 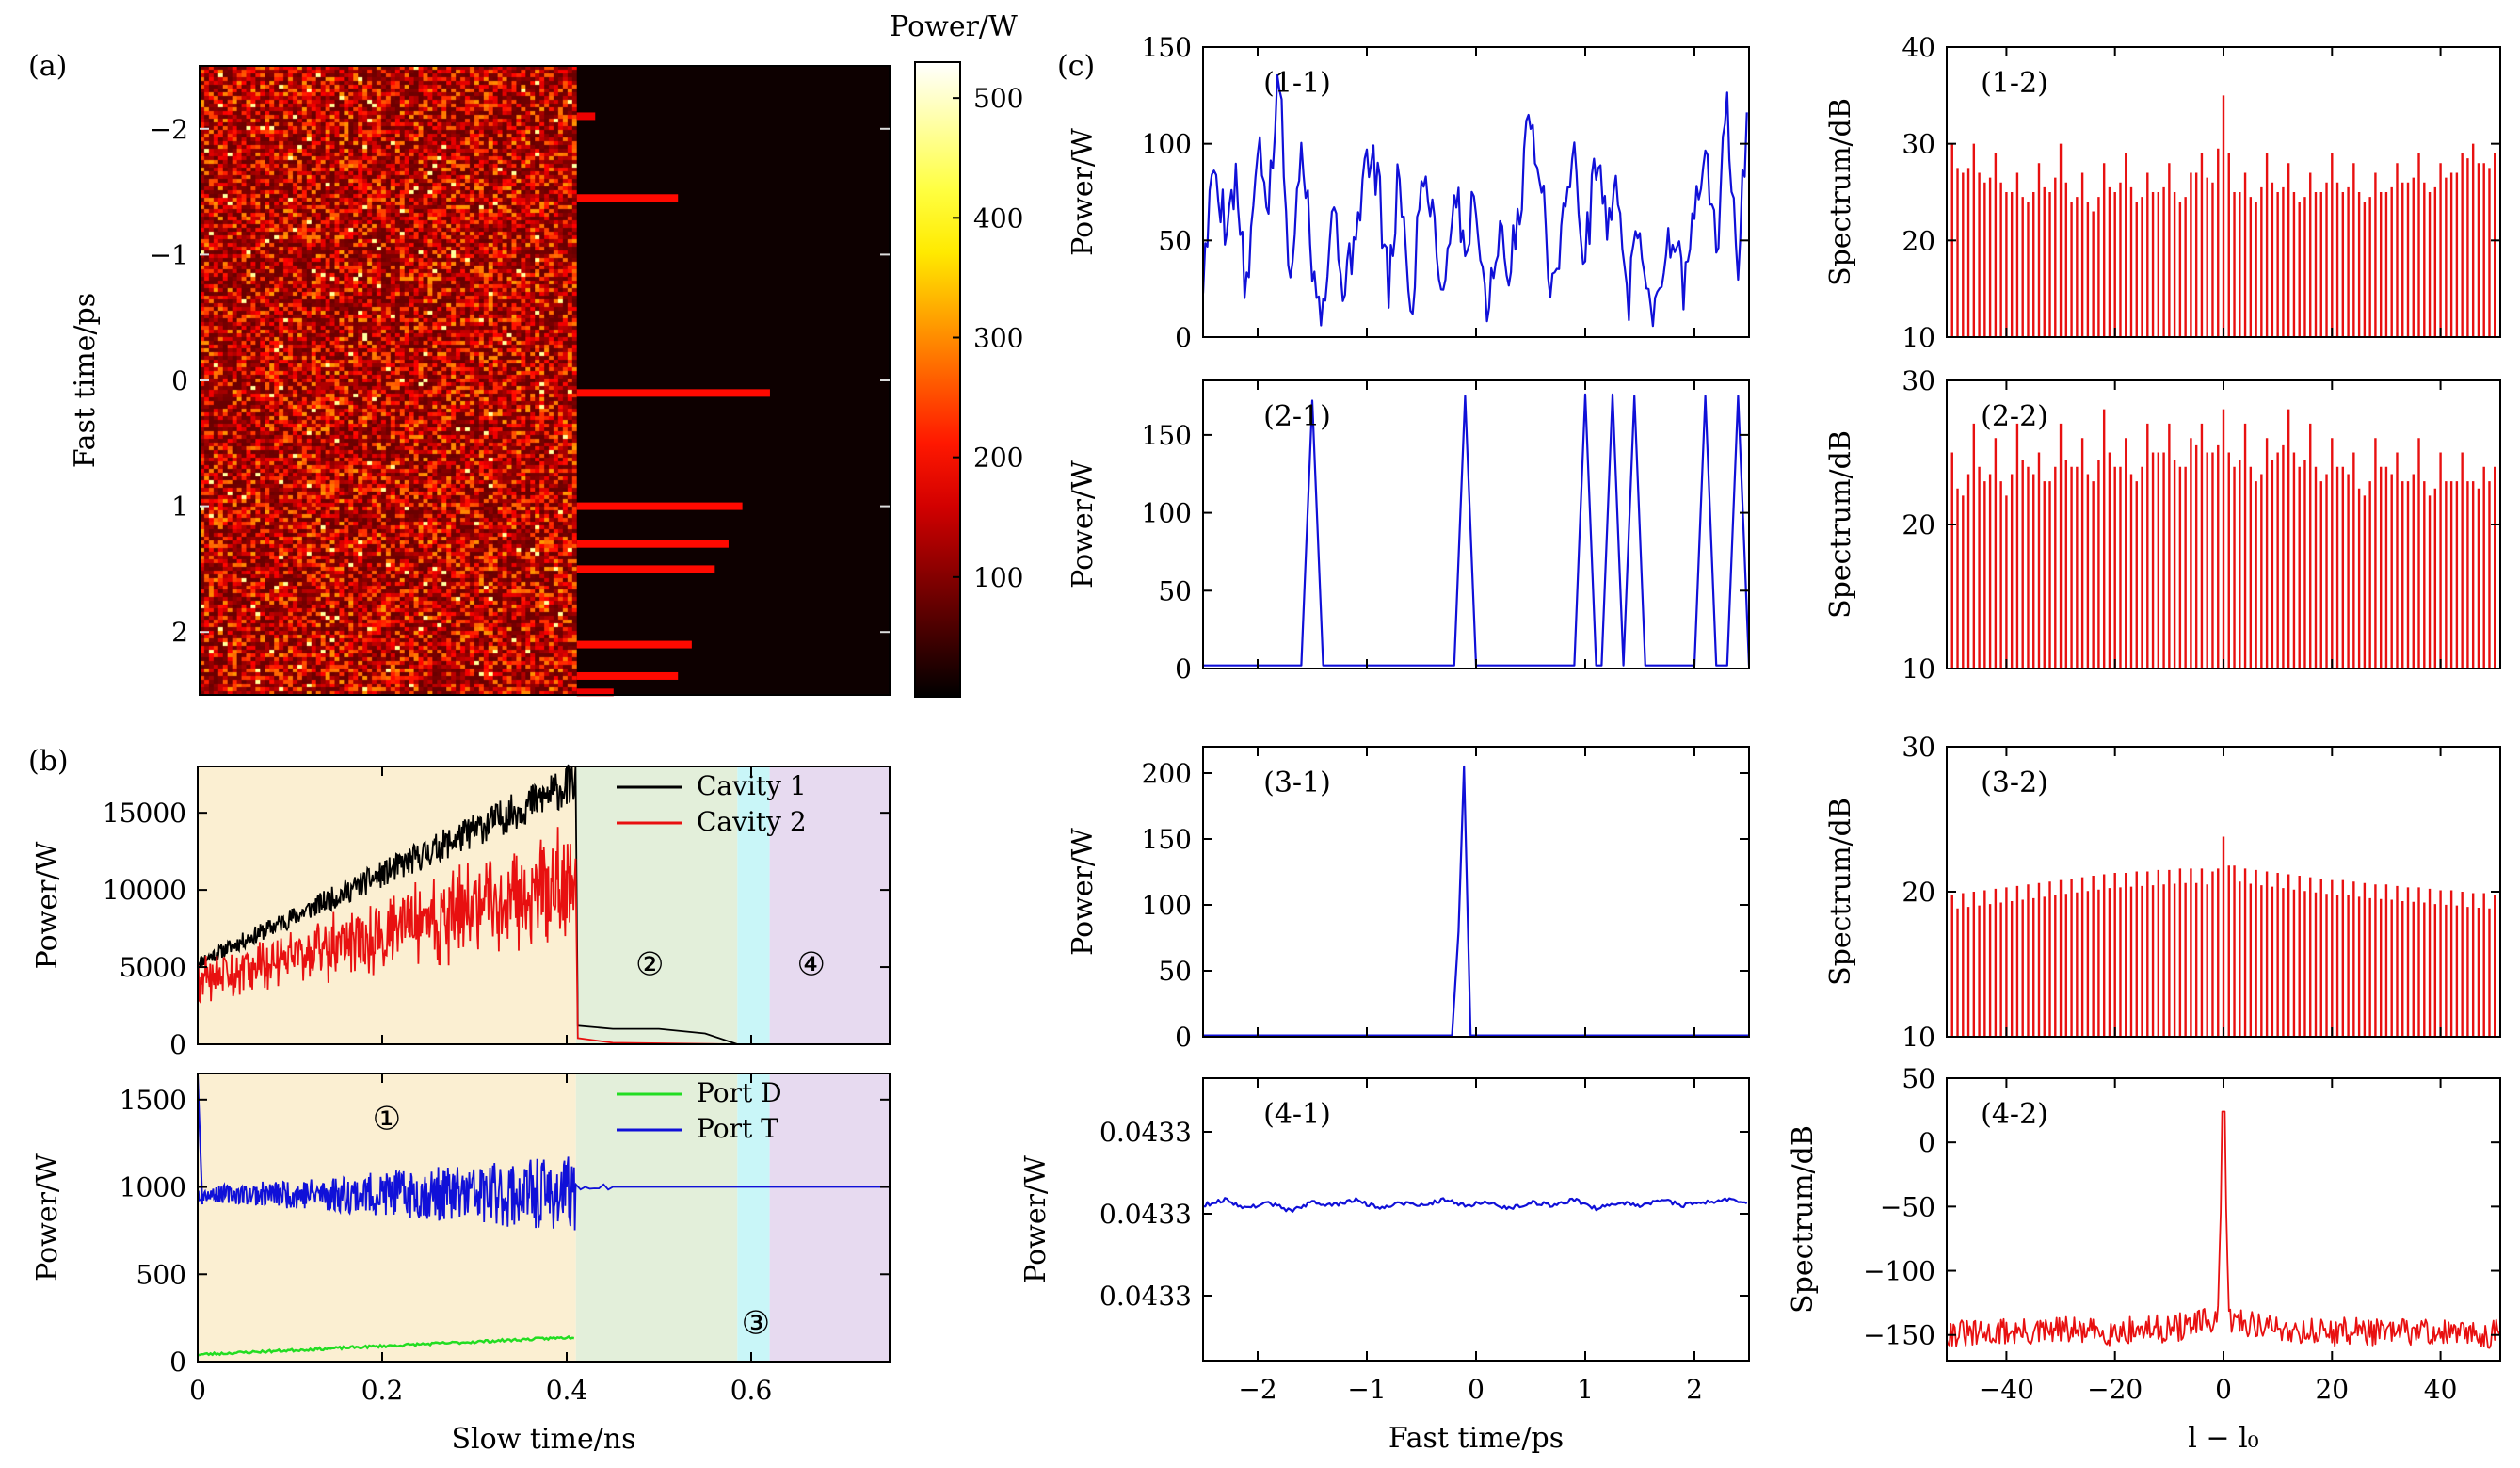 What do you see at coordinates (169, 254) in the screenshot?
I see `y-tick-label: −1` at bounding box center [169, 254].